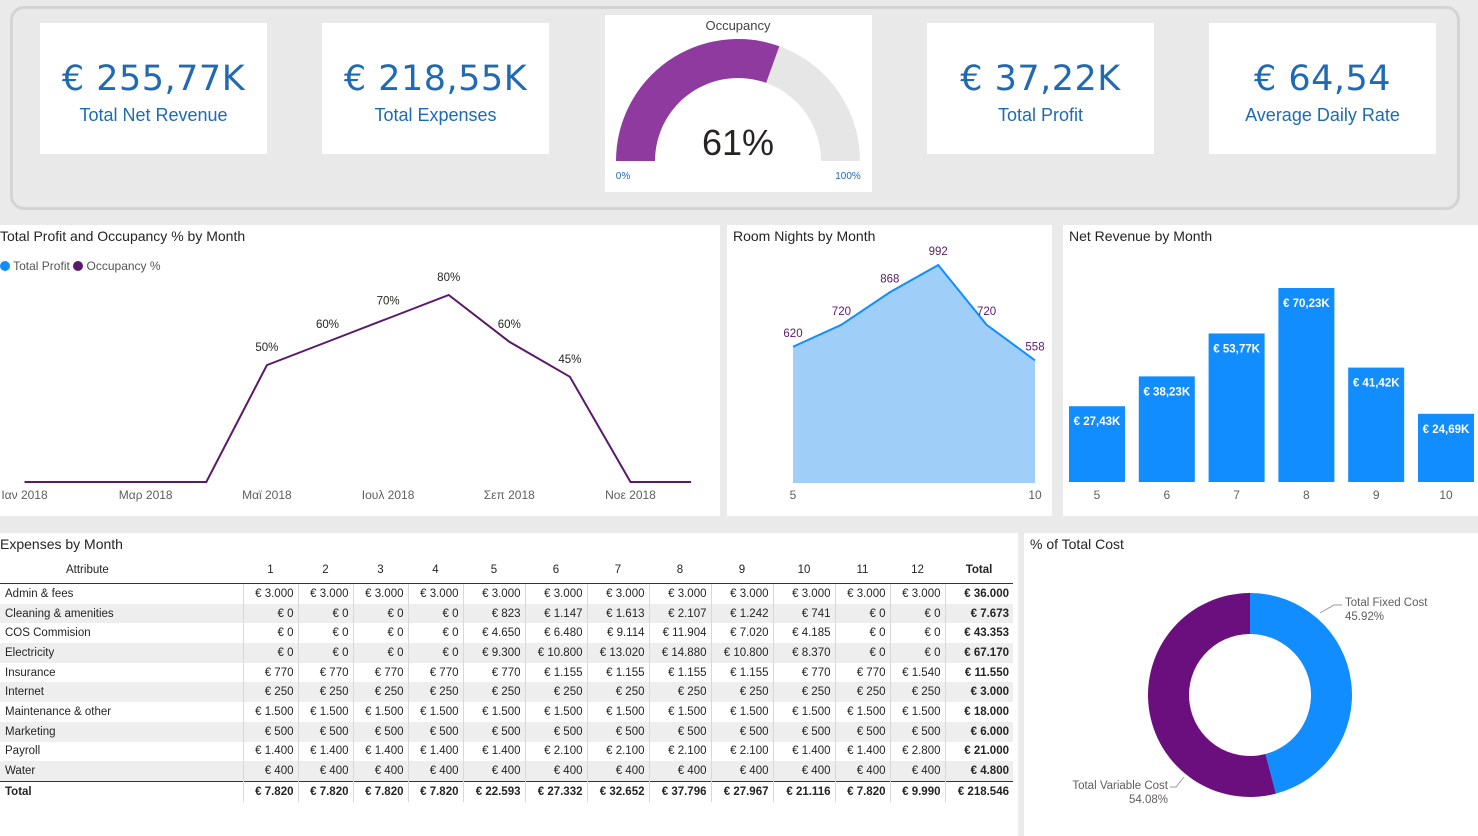 The image size is (1478, 836). Describe the element at coordinates (617, 653) in the screenshot. I see `table-cell: € 13.020` at that location.